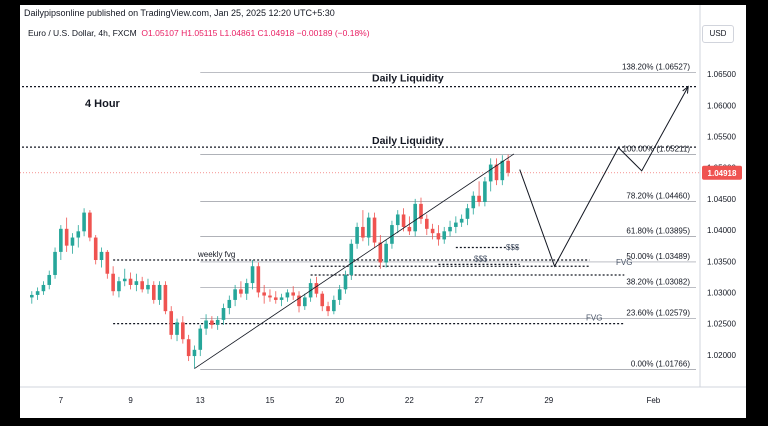 Image resolution: width=768 pixels, height=426 pixels. I want to click on fib-level-label: 78.20% (1.04460), so click(658, 195).